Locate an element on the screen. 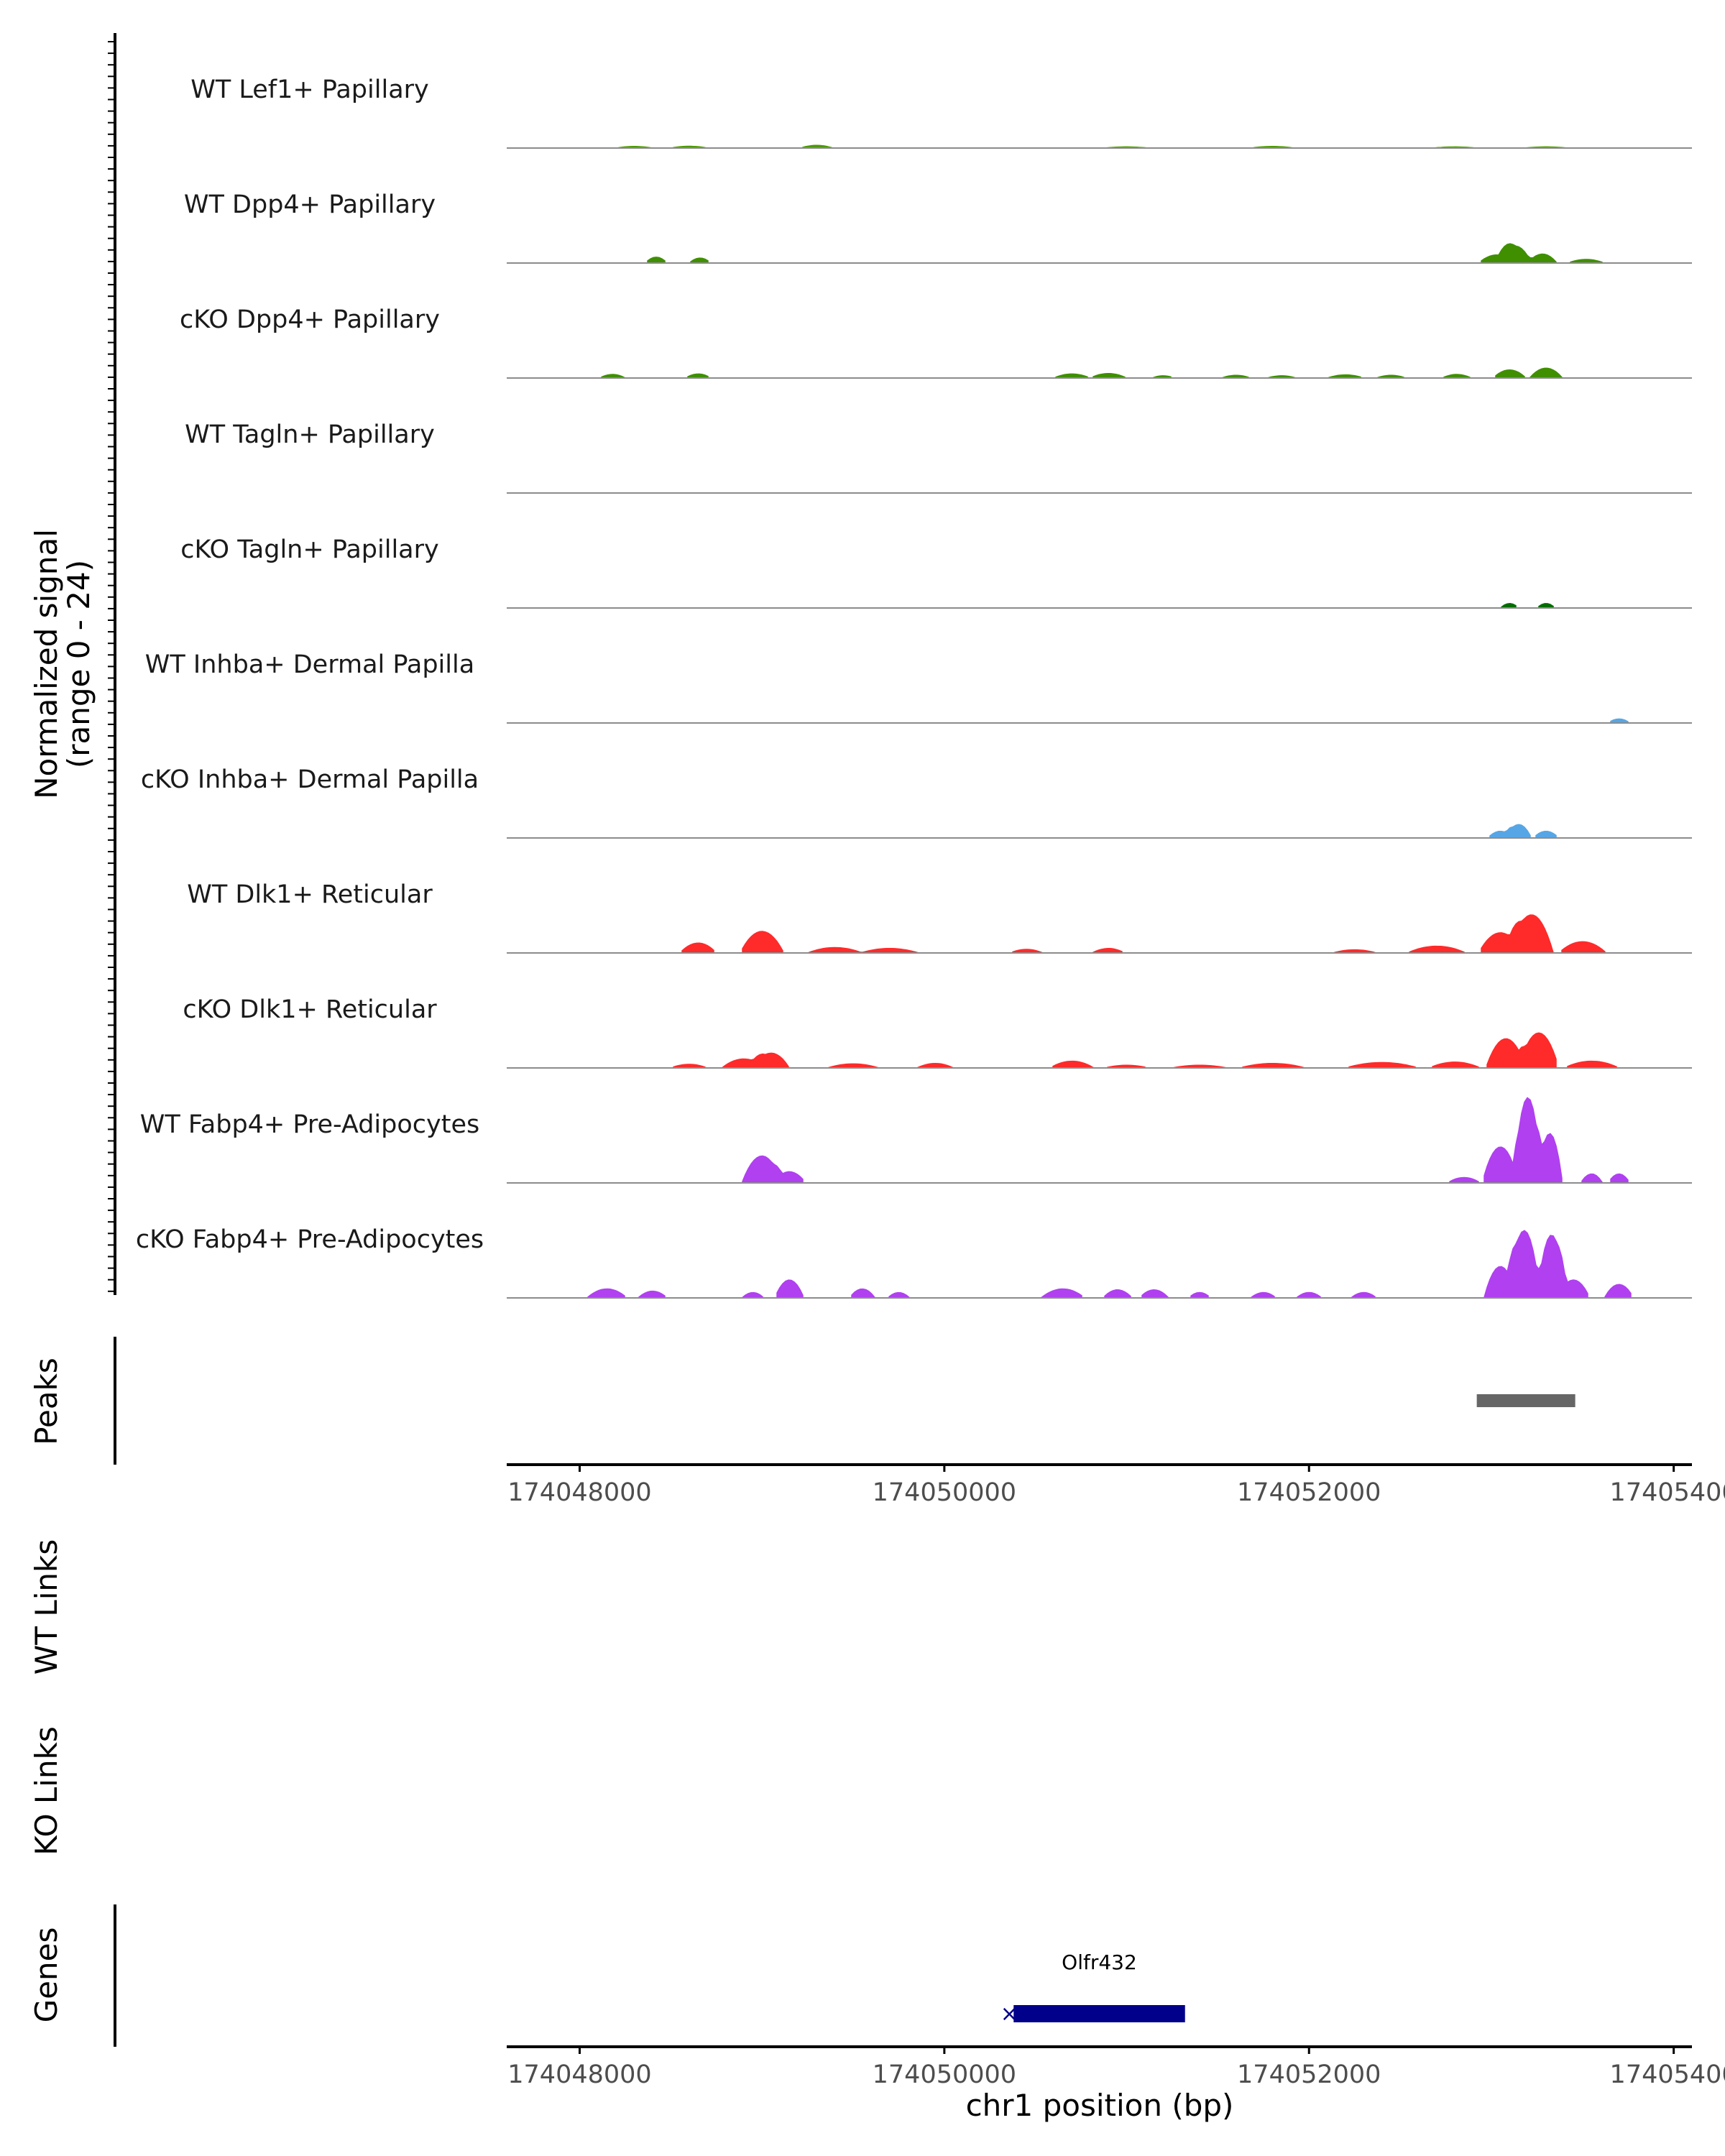 This screenshot has width=1725, height=2156. gene-strand-marker: × is located at coordinates (1009, 2014).